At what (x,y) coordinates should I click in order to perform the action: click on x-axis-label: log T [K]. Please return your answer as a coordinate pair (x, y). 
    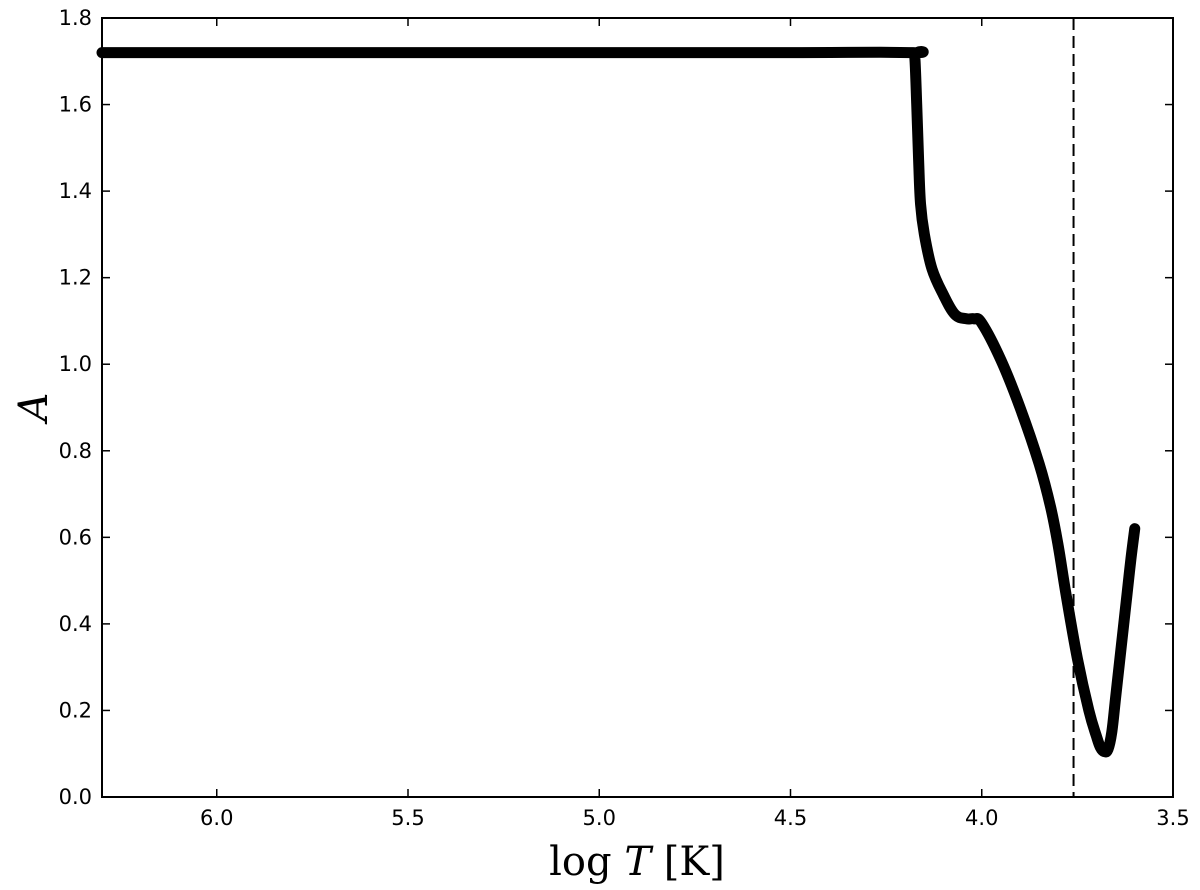
    Looking at the image, I should click on (637, 862).